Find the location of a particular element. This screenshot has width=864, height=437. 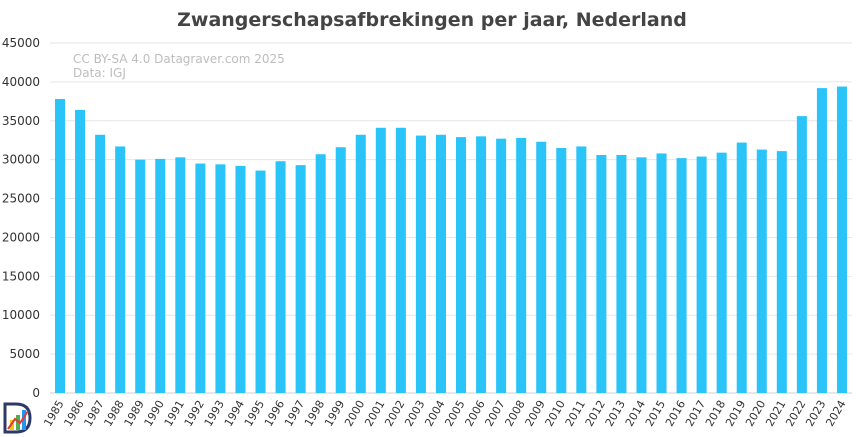

bar-2005 is located at coordinates (461, 265).